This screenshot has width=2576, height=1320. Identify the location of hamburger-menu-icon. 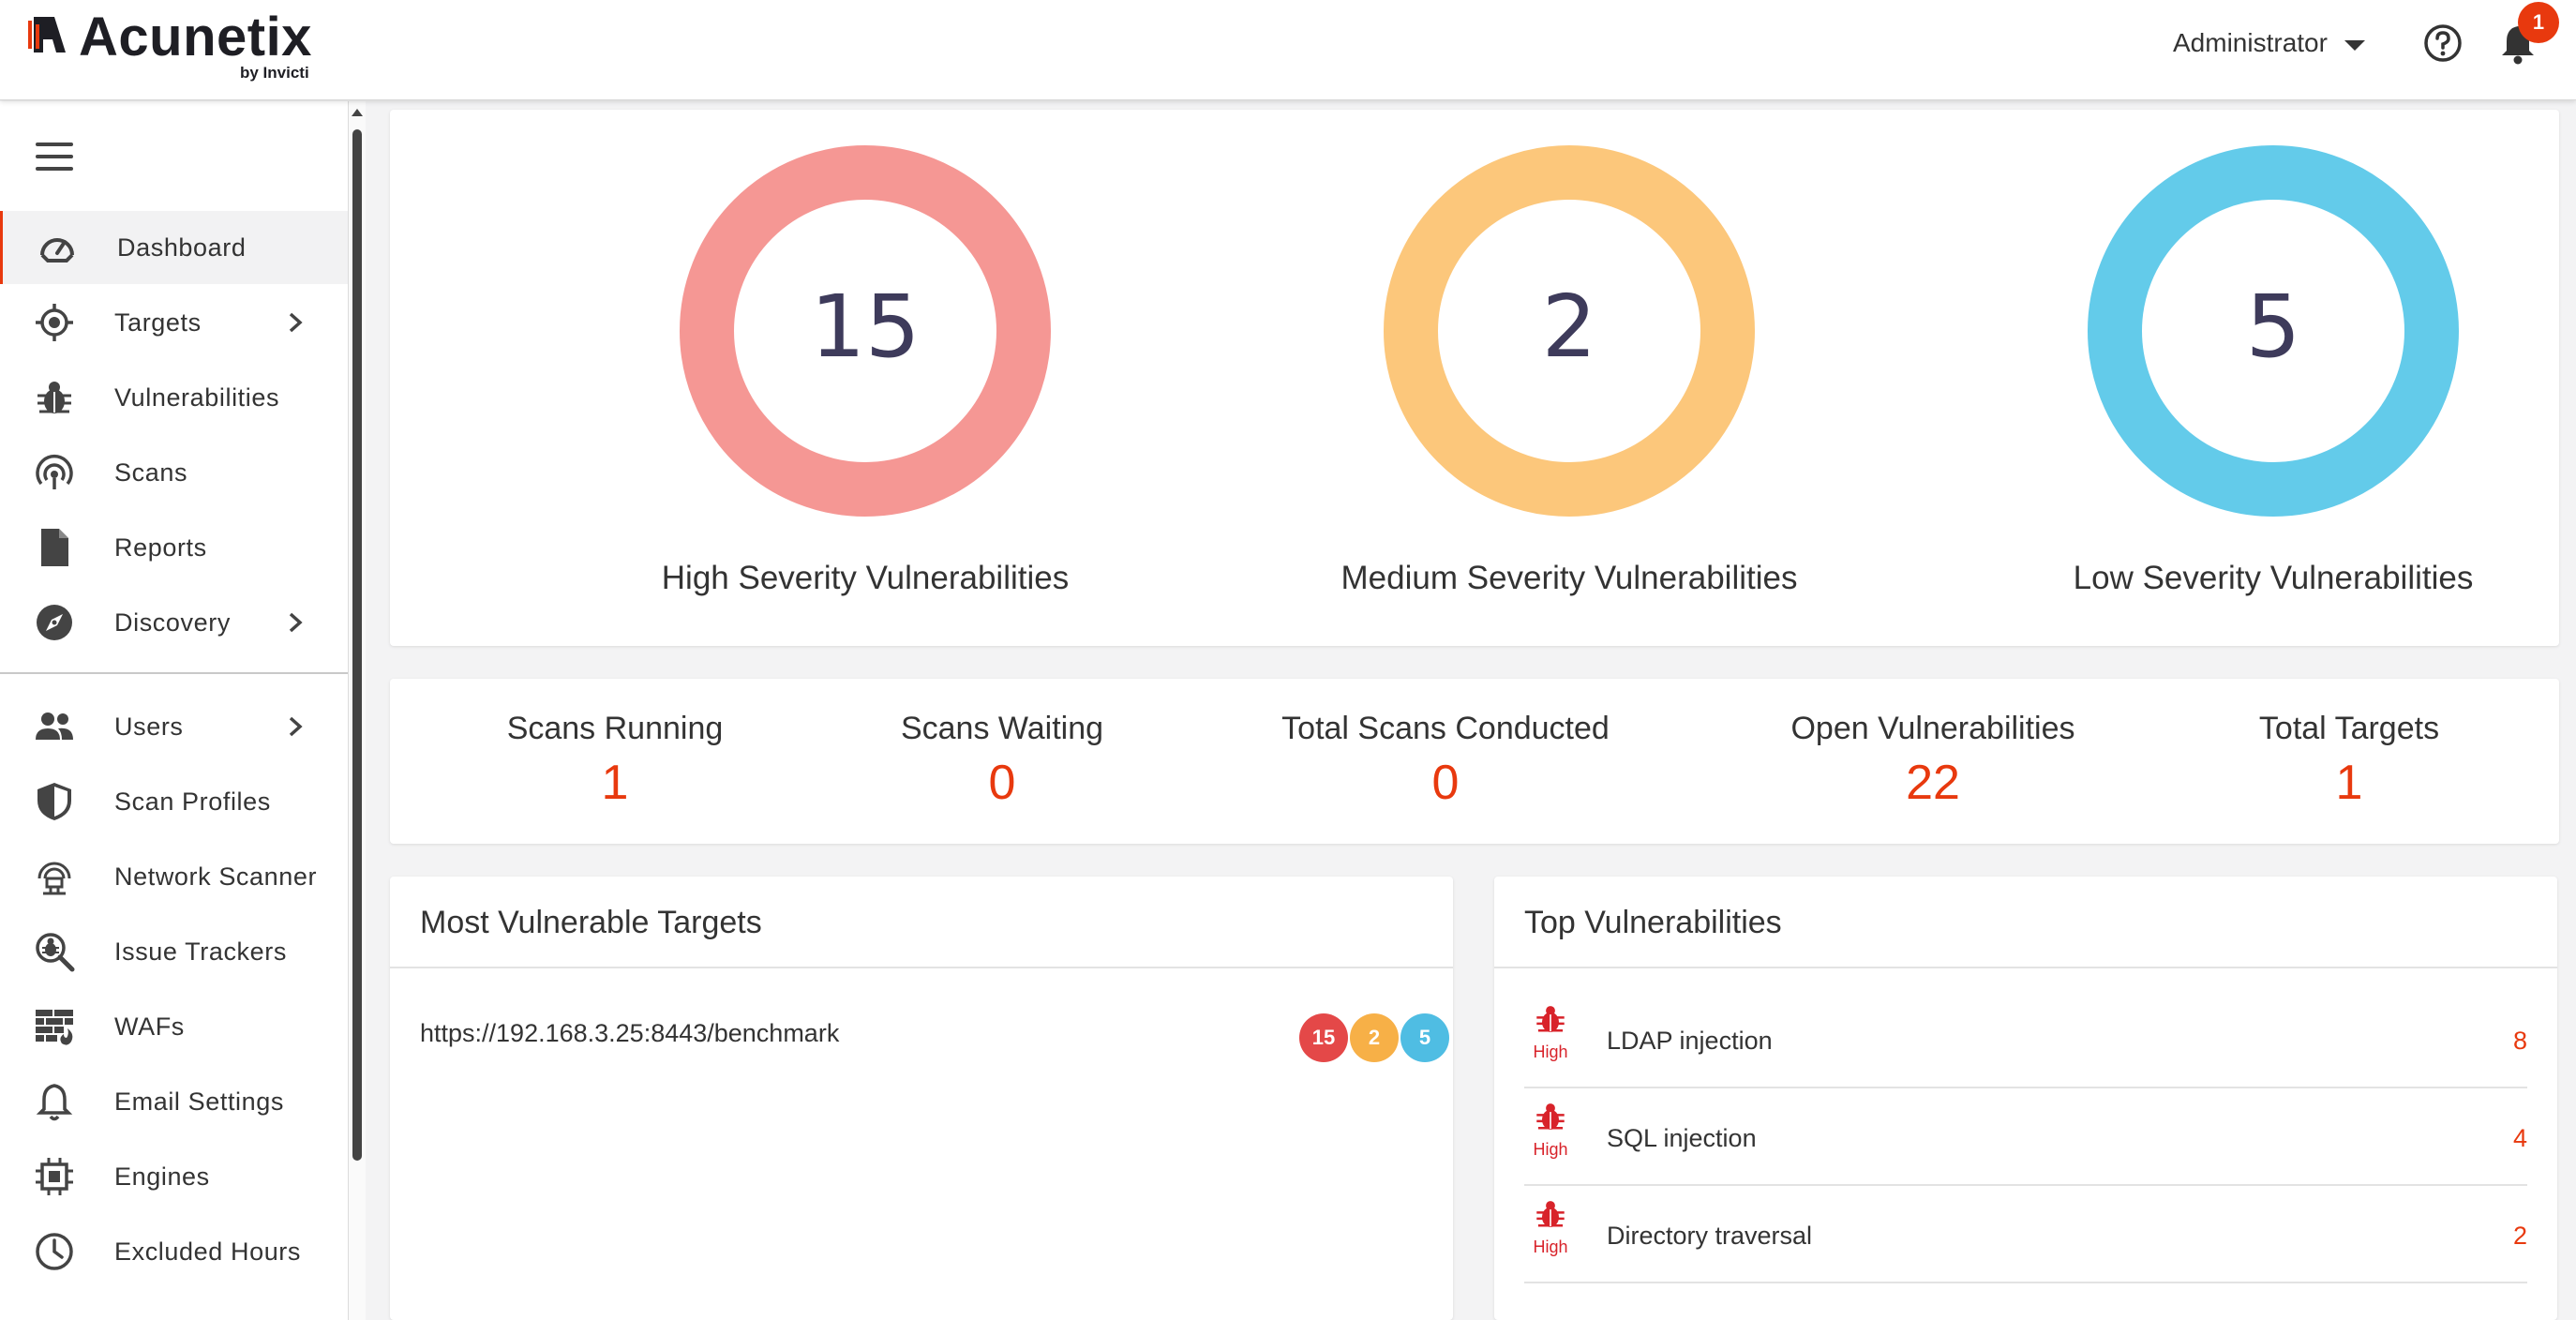
(54, 157).